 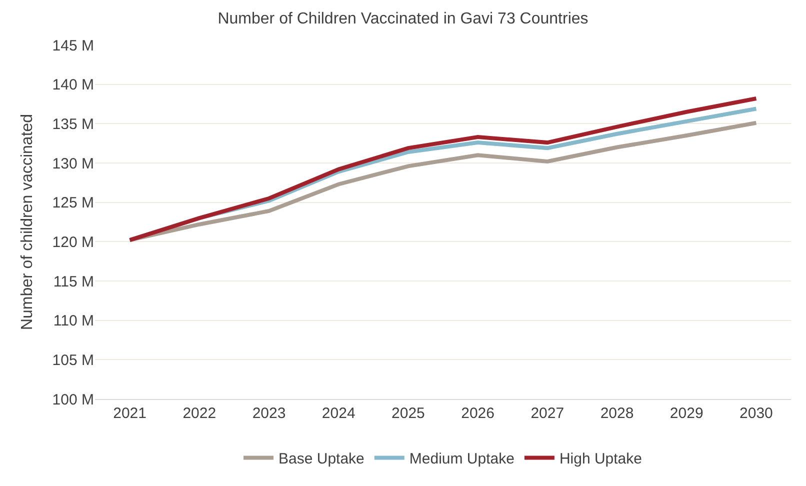 I want to click on legend-label: High Uptake, so click(x=600, y=459).